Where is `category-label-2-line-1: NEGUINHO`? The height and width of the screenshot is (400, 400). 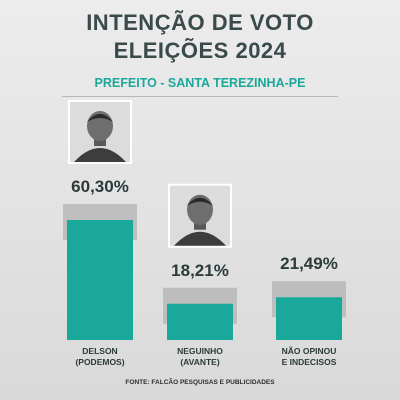 category-label-2-line-1: NEGUINHO is located at coordinates (200, 351).